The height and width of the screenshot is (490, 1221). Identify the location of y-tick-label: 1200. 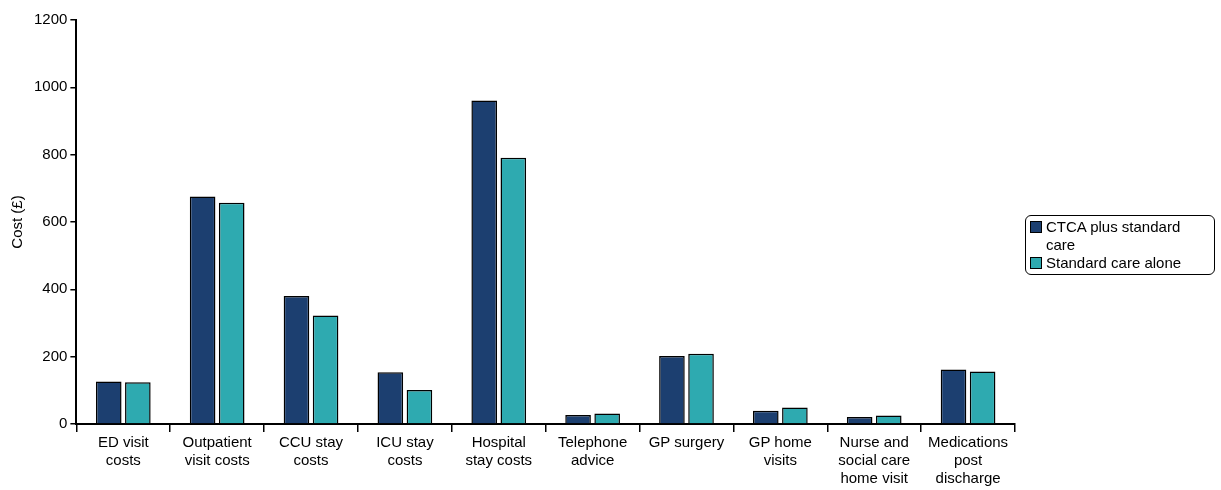
(50, 19).